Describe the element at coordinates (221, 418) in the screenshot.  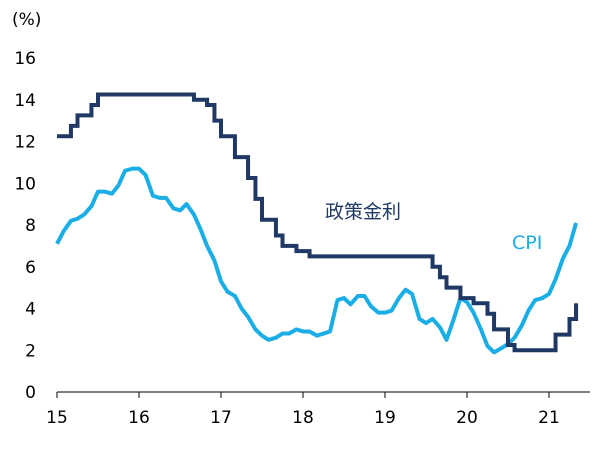
I see `x-tick-label: 17` at that location.